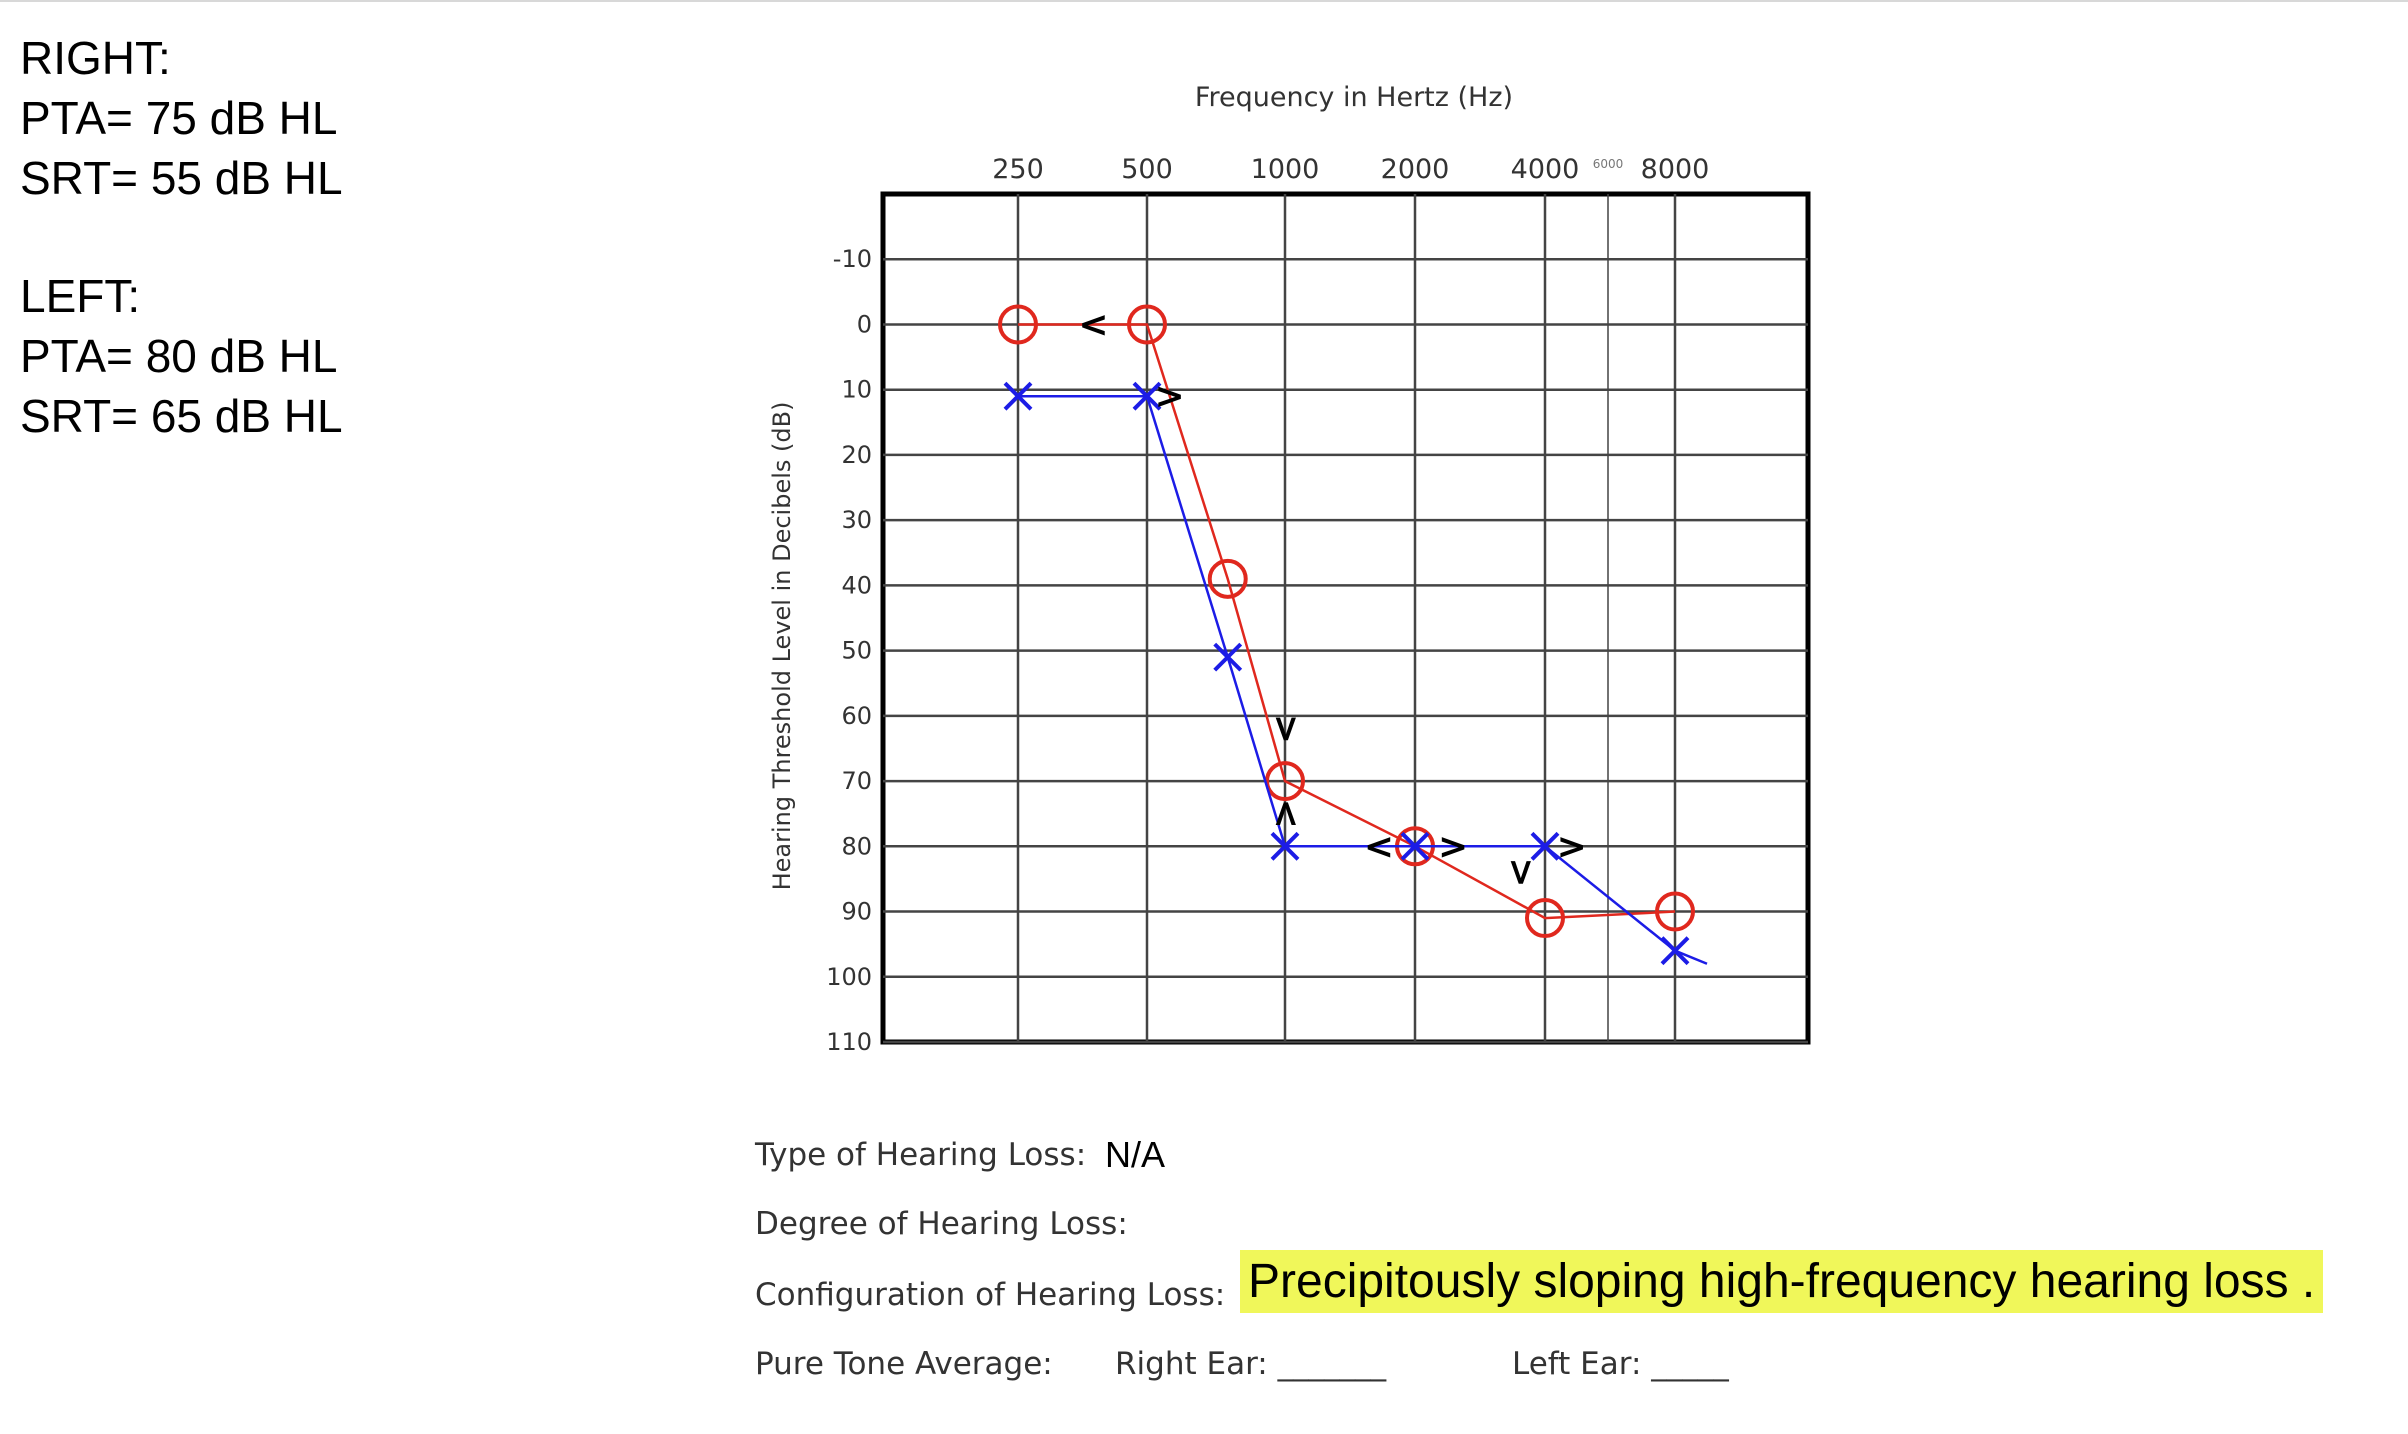  What do you see at coordinates (1620, 1364) in the screenshot?
I see `left-ear-pta-field: Left Ear: _____` at bounding box center [1620, 1364].